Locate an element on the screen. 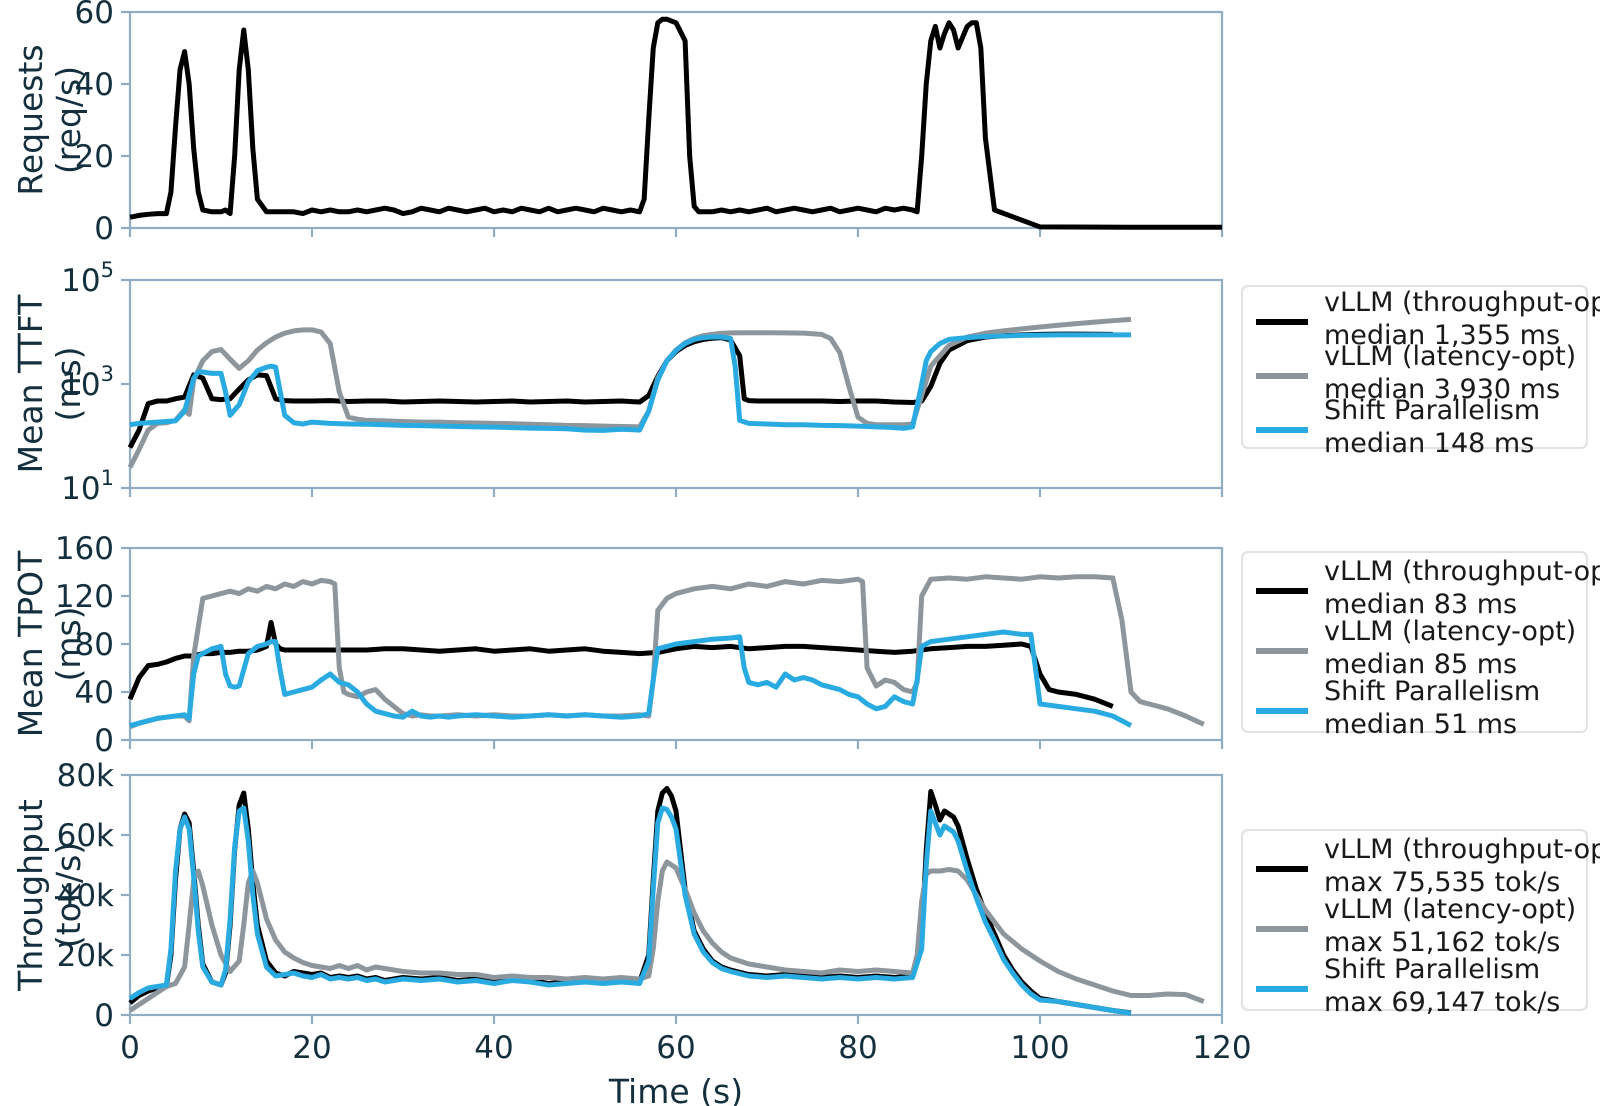 This screenshot has height=1106, width=1600. ylabel-line1: Throughput is located at coordinates (30, 895).